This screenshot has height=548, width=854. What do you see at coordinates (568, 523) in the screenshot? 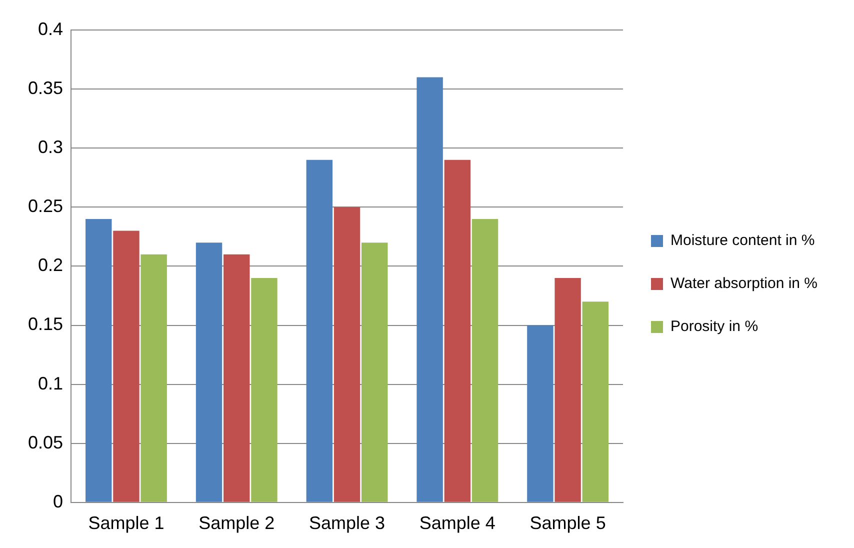
I see `x-tick-label: Sample 5` at bounding box center [568, 523].